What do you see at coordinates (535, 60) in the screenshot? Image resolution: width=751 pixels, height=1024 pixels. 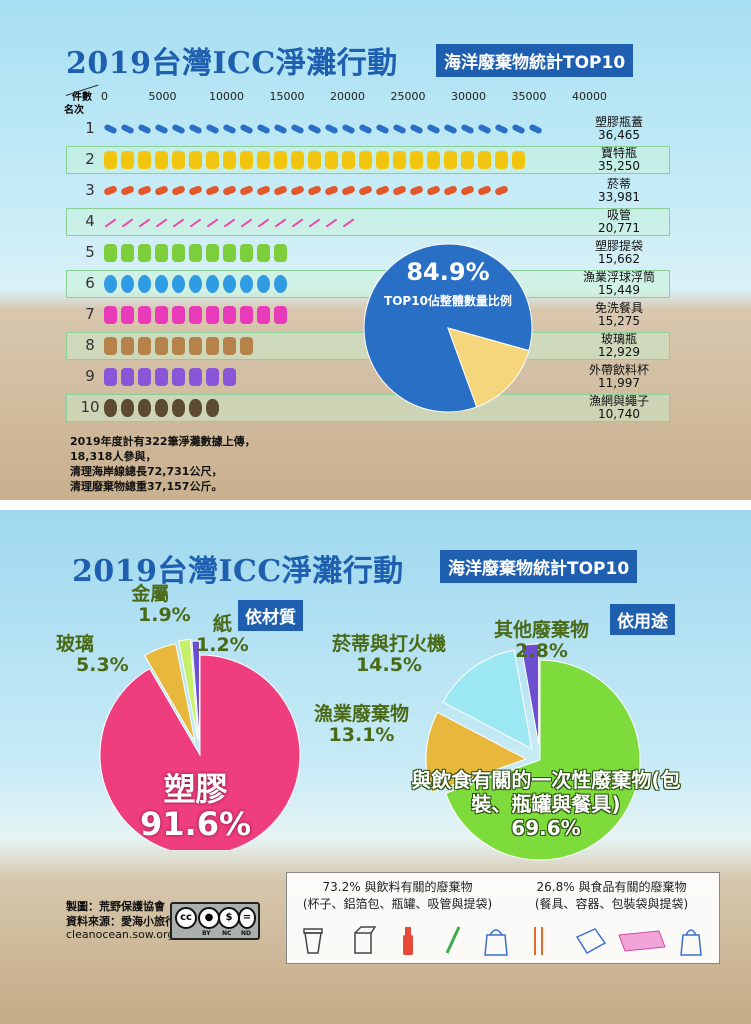 I see `top-title-badge: 海洋廢棄物統計TOP10` at bounding box center [535, 60].